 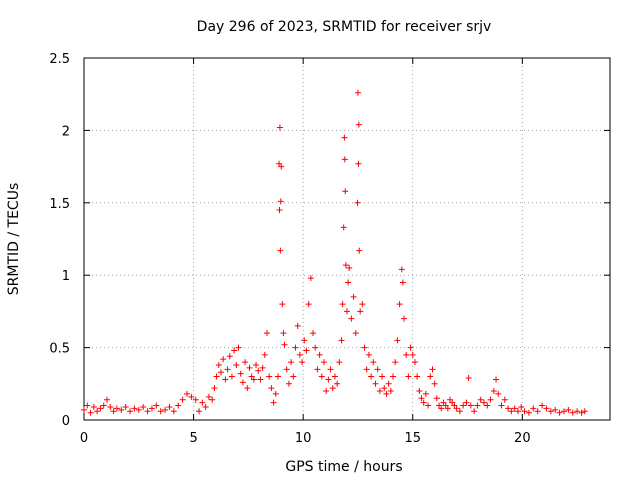 What do you see at coordinates (66, 131) in the screenshot?
I see `y-tick-label: 2` at bounding box center [66, 131].